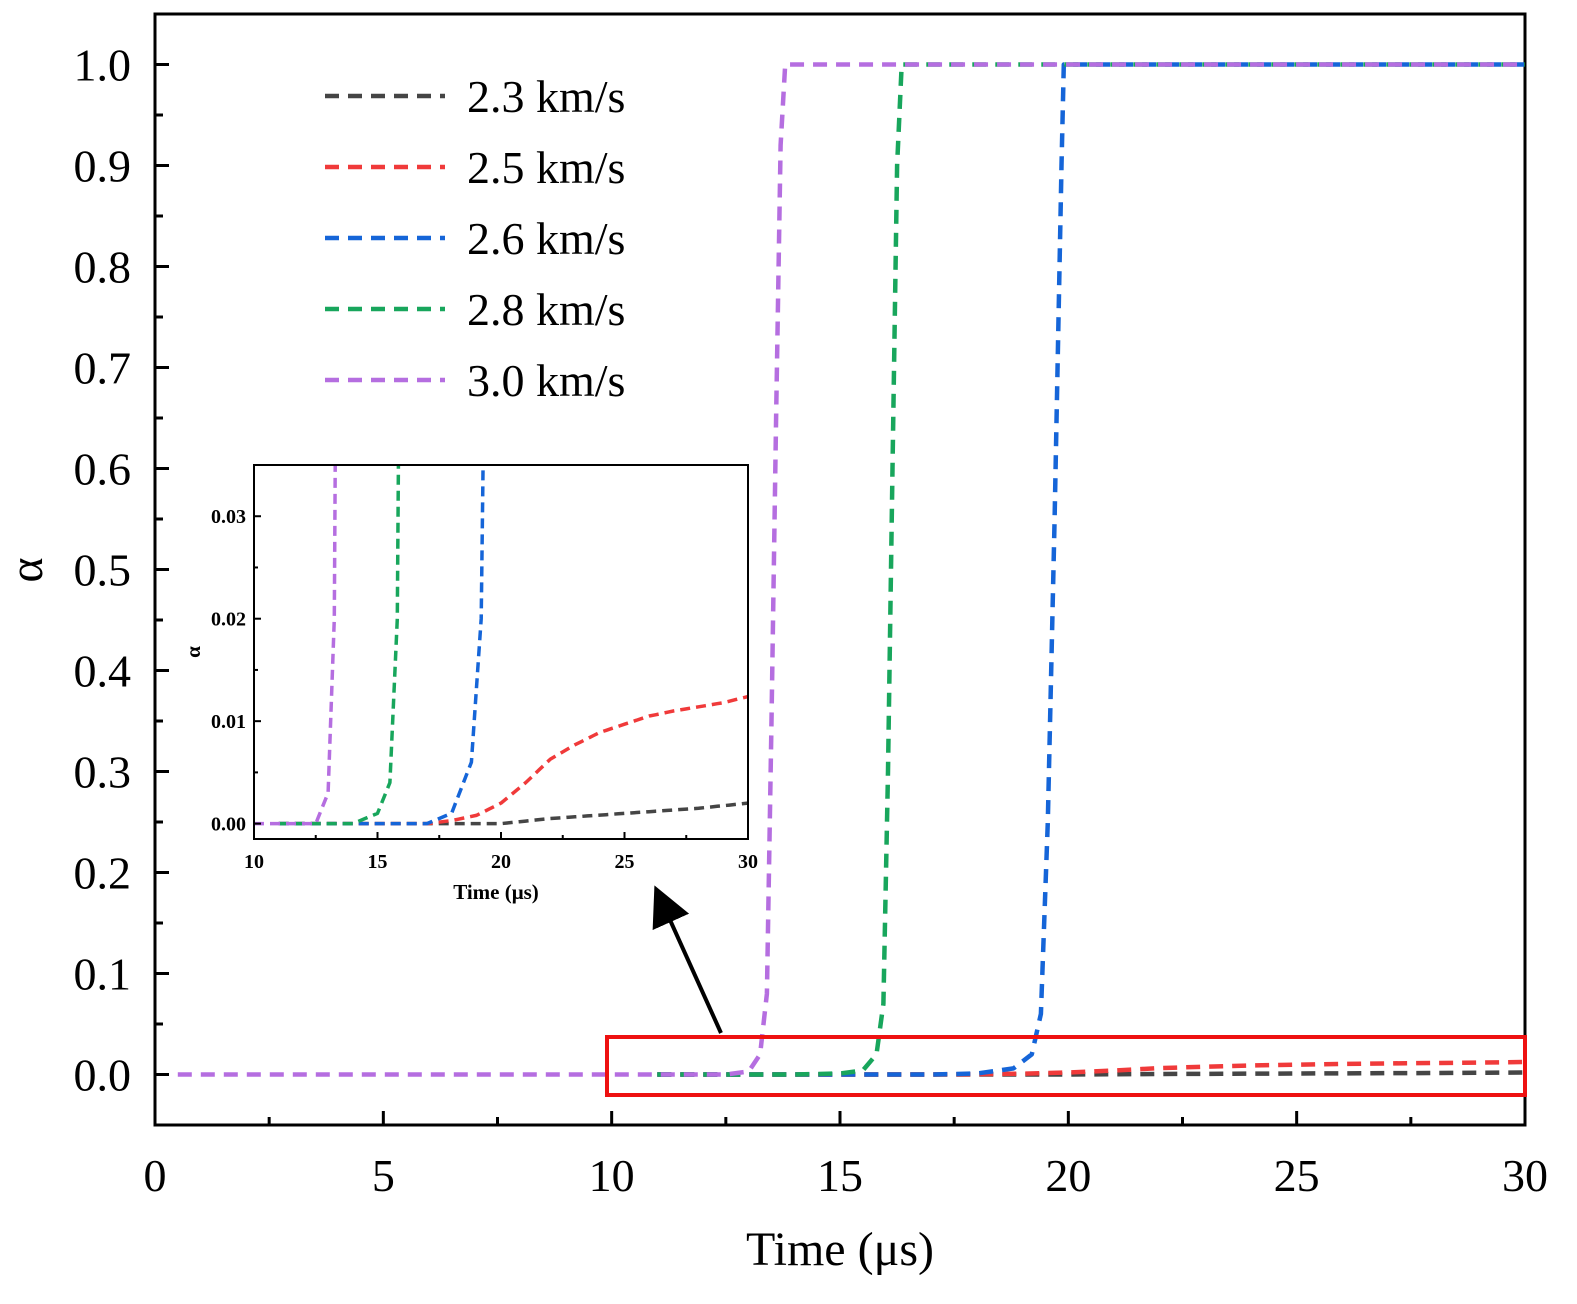  I want to click on y-axis-title: α, so click(26, 569).